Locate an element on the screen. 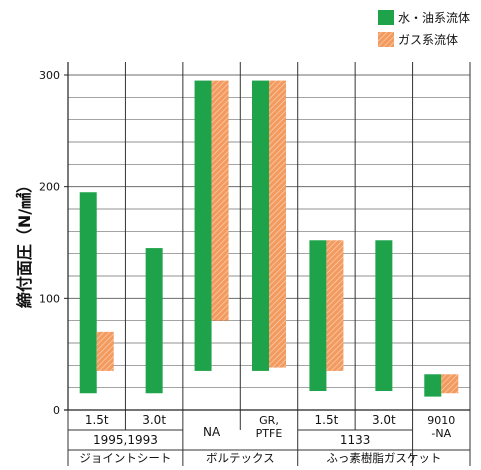 This screenshot has width=481, height=470. bar-col0-liquid is located at coordinates (88, 293).